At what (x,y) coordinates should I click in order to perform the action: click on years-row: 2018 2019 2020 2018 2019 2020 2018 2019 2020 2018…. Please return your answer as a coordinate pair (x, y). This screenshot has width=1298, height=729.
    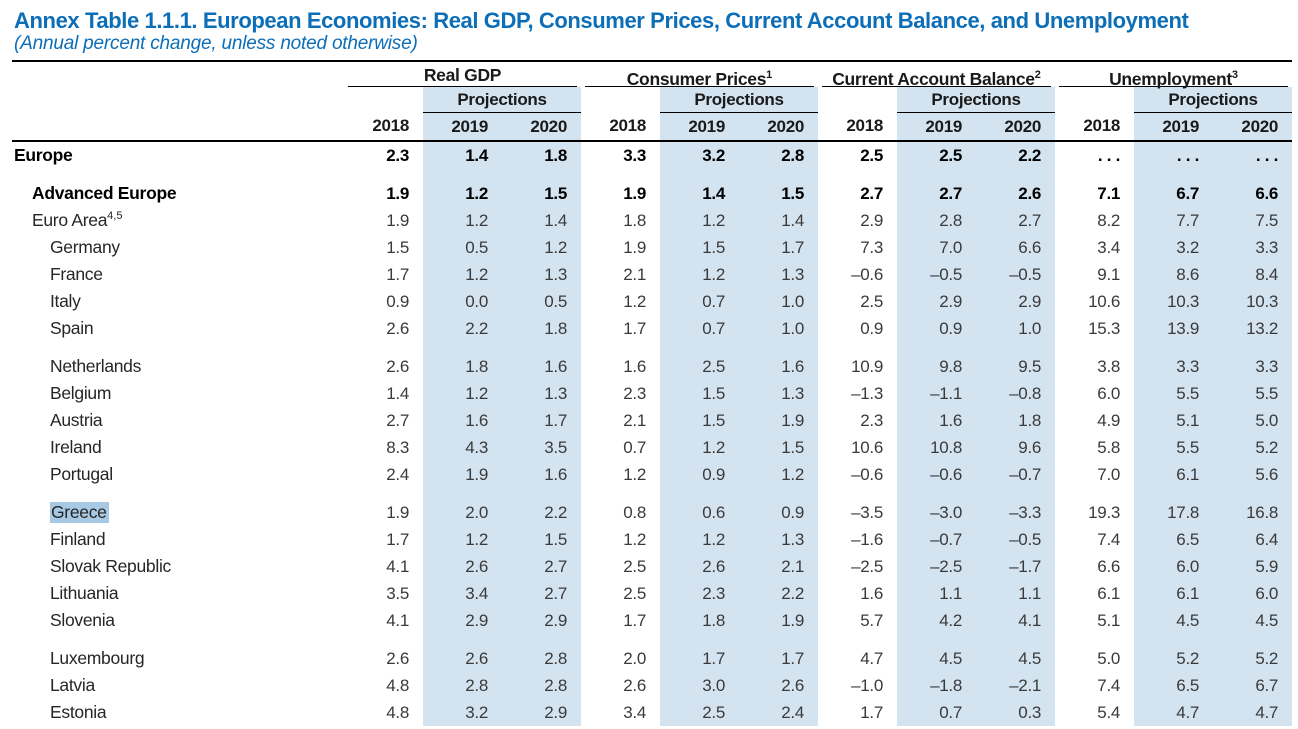
    Looking at the image, I should click on (652, 127).